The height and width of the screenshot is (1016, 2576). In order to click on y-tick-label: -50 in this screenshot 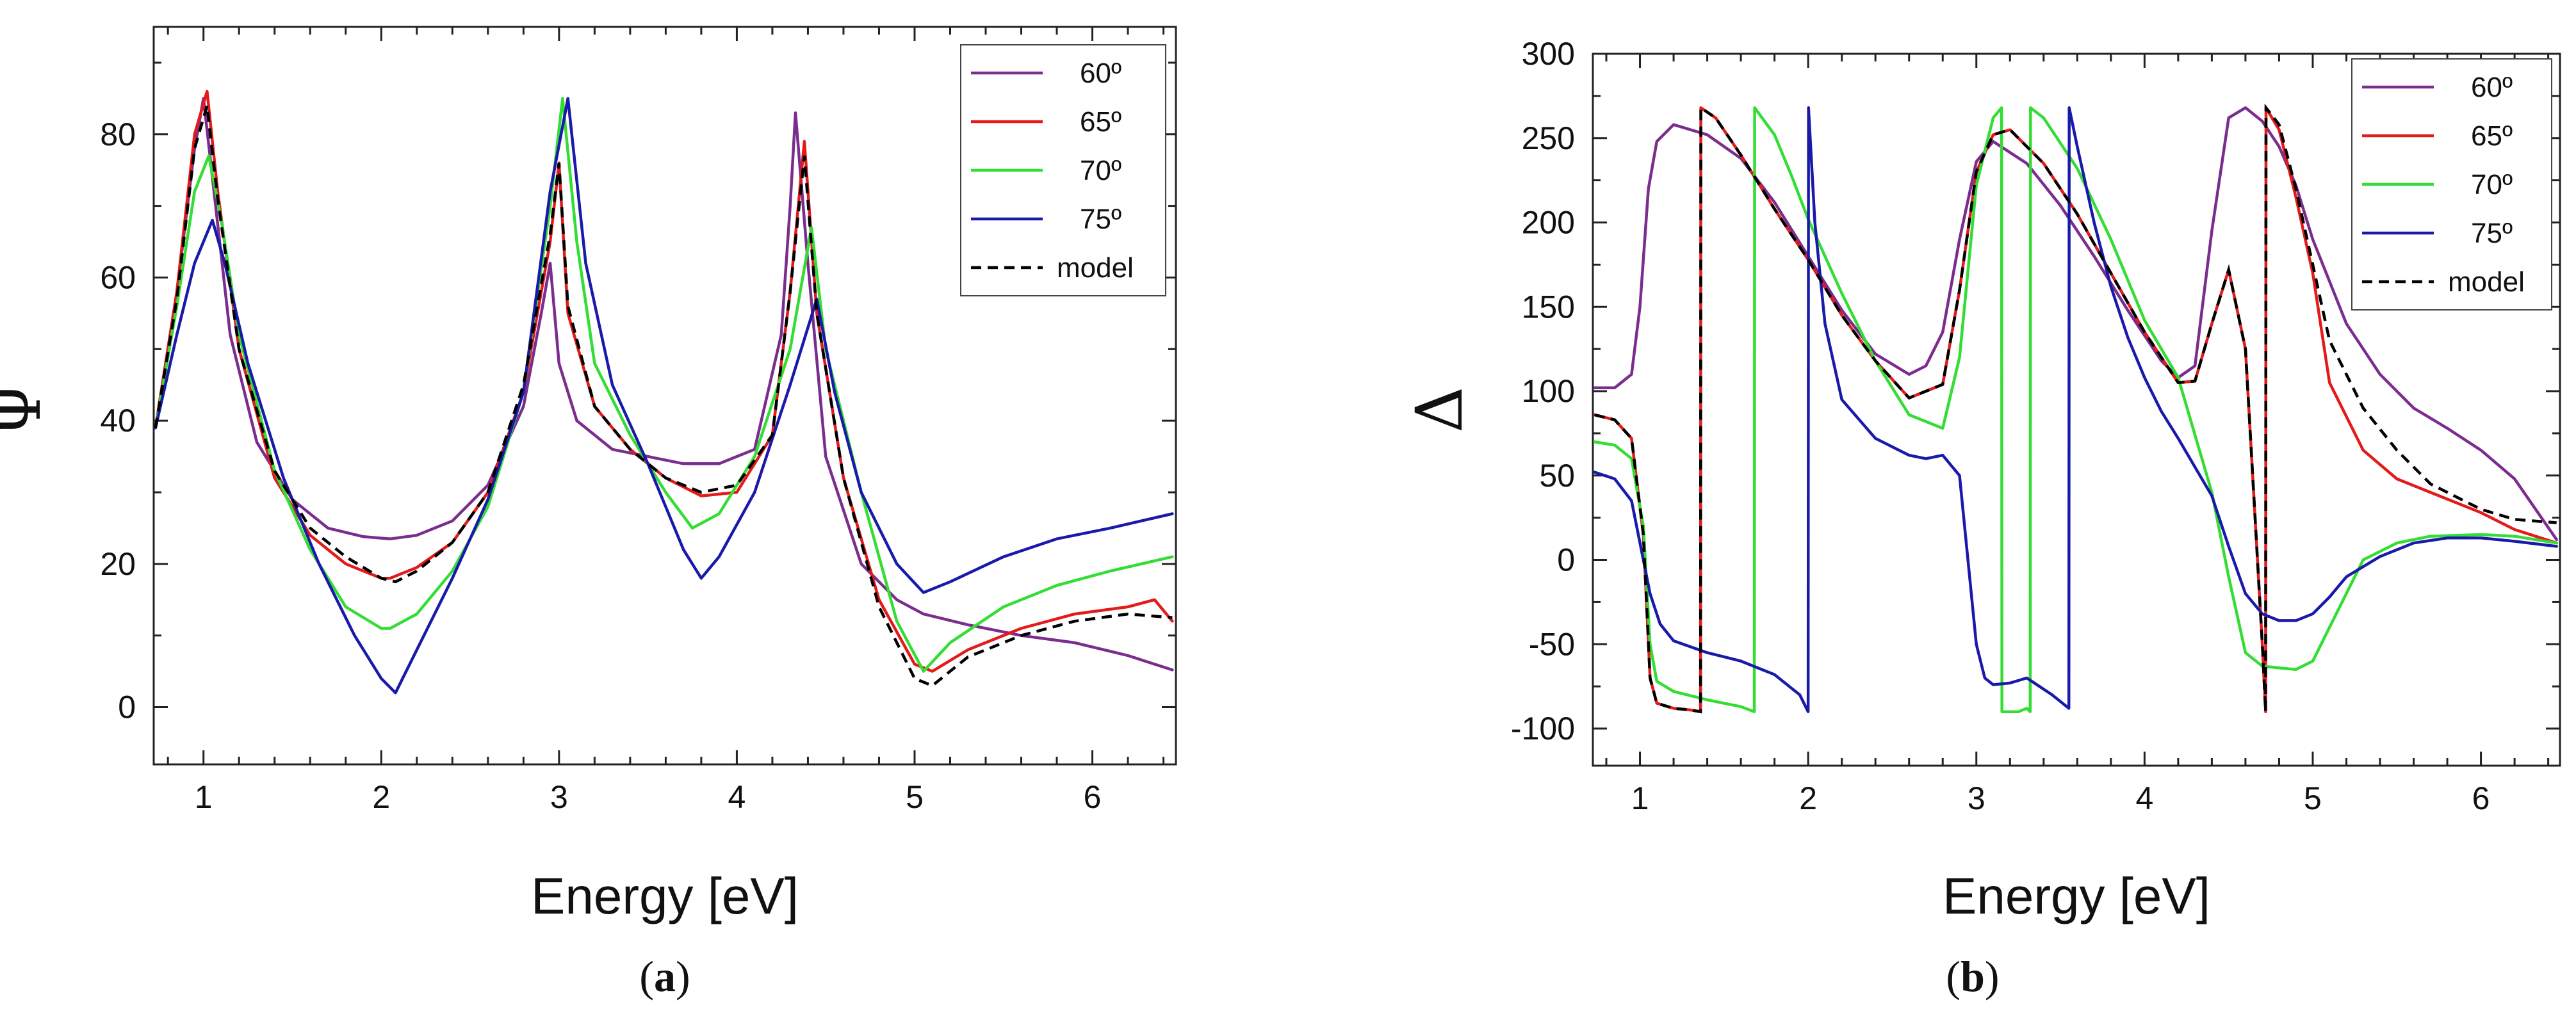, I will do `click(1552, 644)`.